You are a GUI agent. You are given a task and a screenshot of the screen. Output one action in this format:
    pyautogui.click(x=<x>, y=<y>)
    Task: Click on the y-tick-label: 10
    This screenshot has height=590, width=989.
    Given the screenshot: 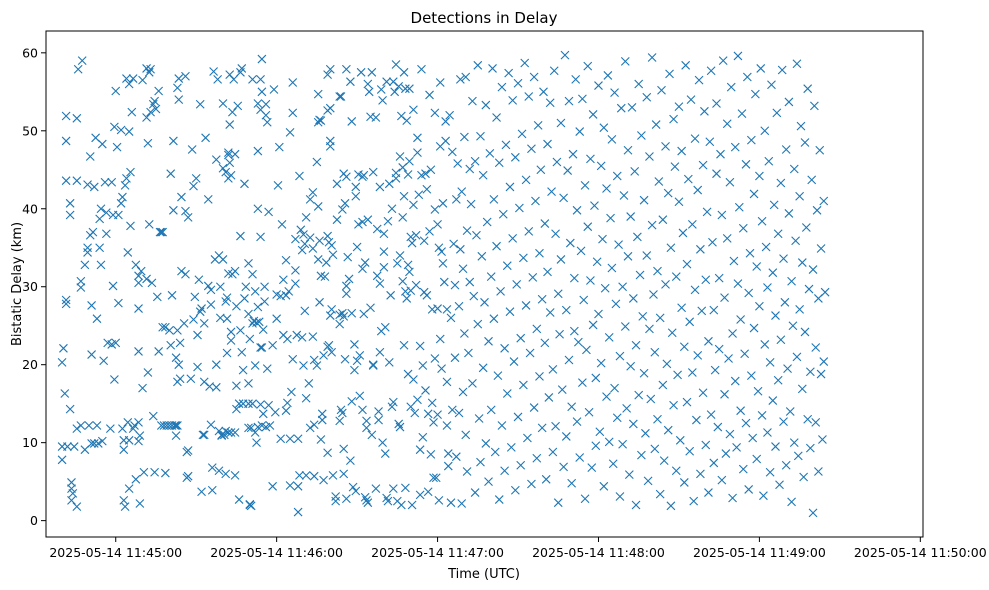 What is the action you would take?
    pyautogui.click(x=30, y=442)
    